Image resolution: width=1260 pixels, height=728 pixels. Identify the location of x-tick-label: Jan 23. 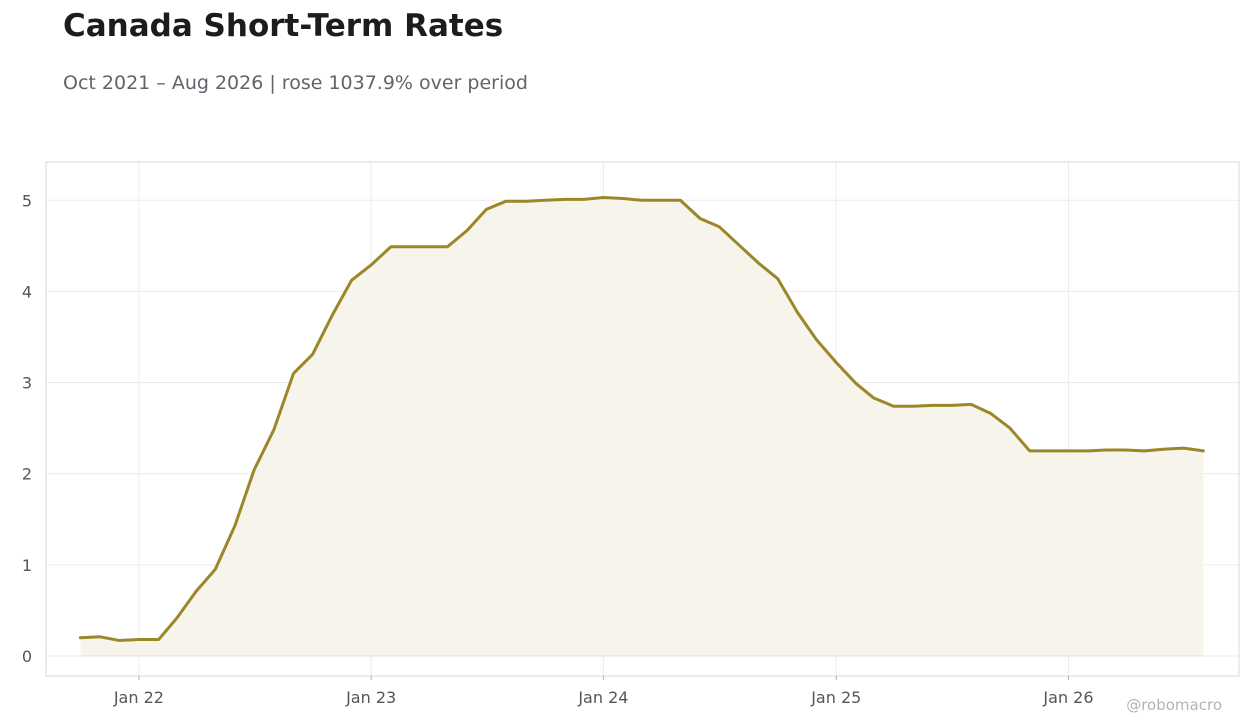
(370, 697).